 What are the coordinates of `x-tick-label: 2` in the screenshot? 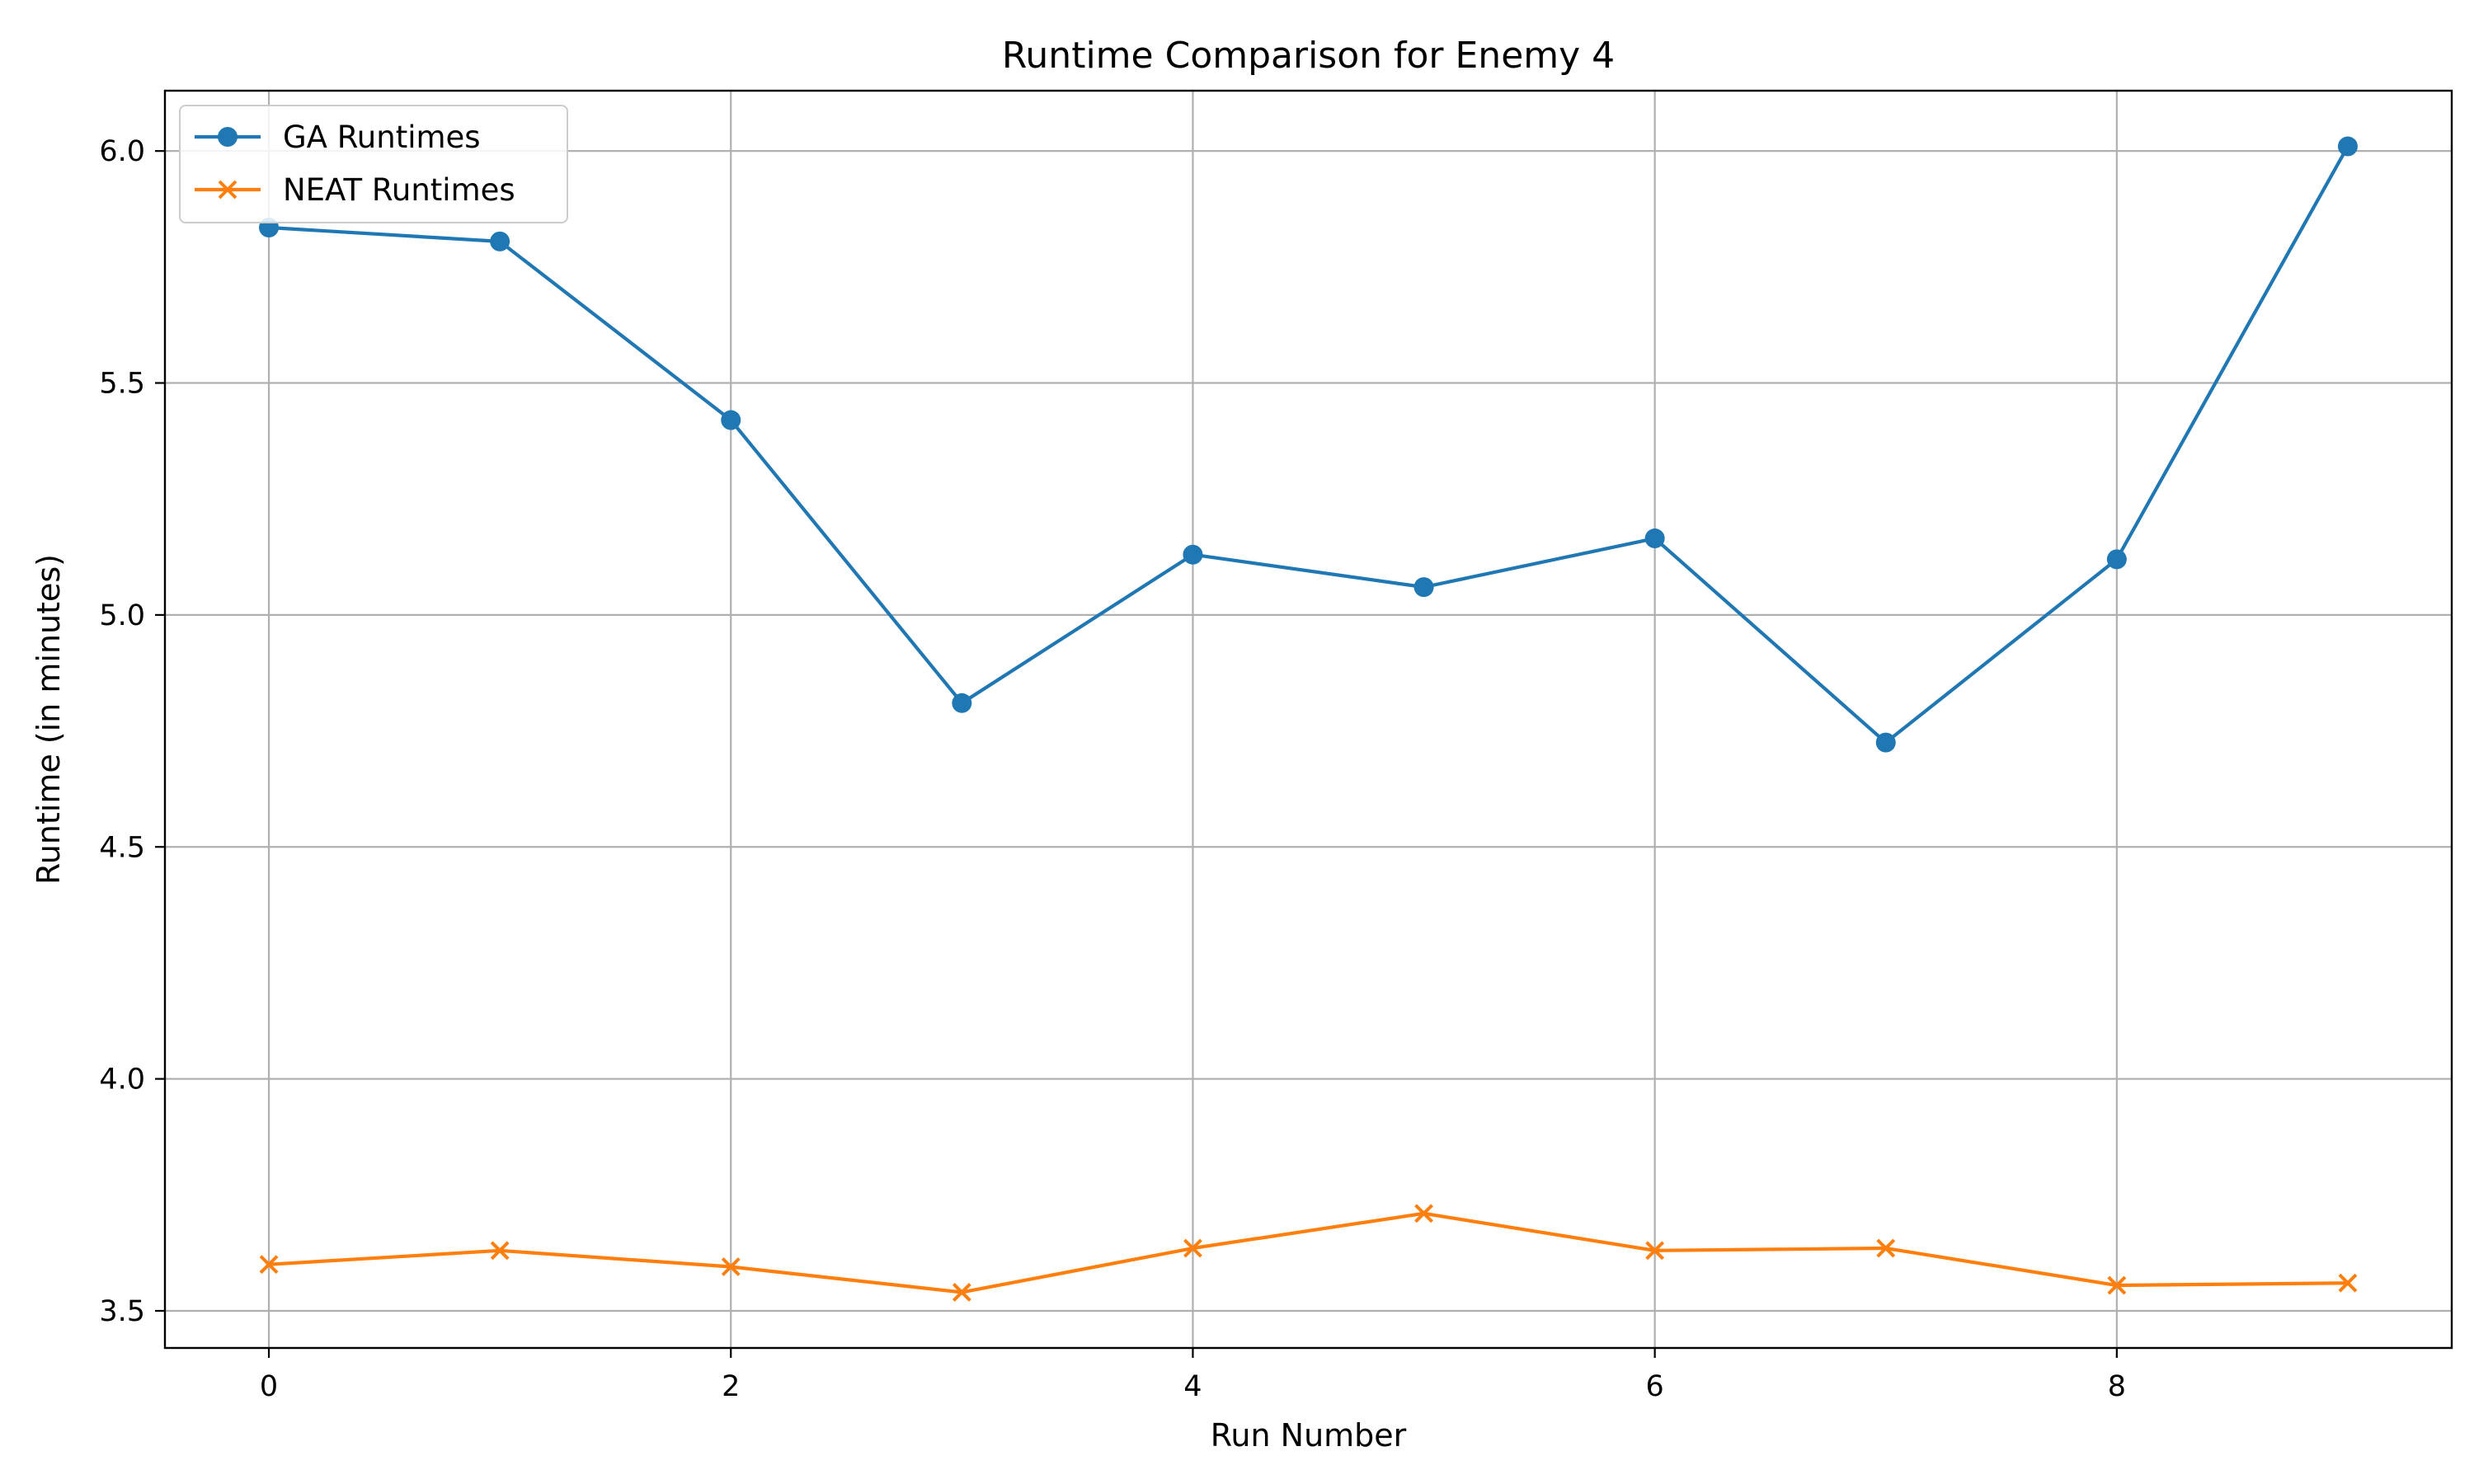 It's located at (731, 1386).